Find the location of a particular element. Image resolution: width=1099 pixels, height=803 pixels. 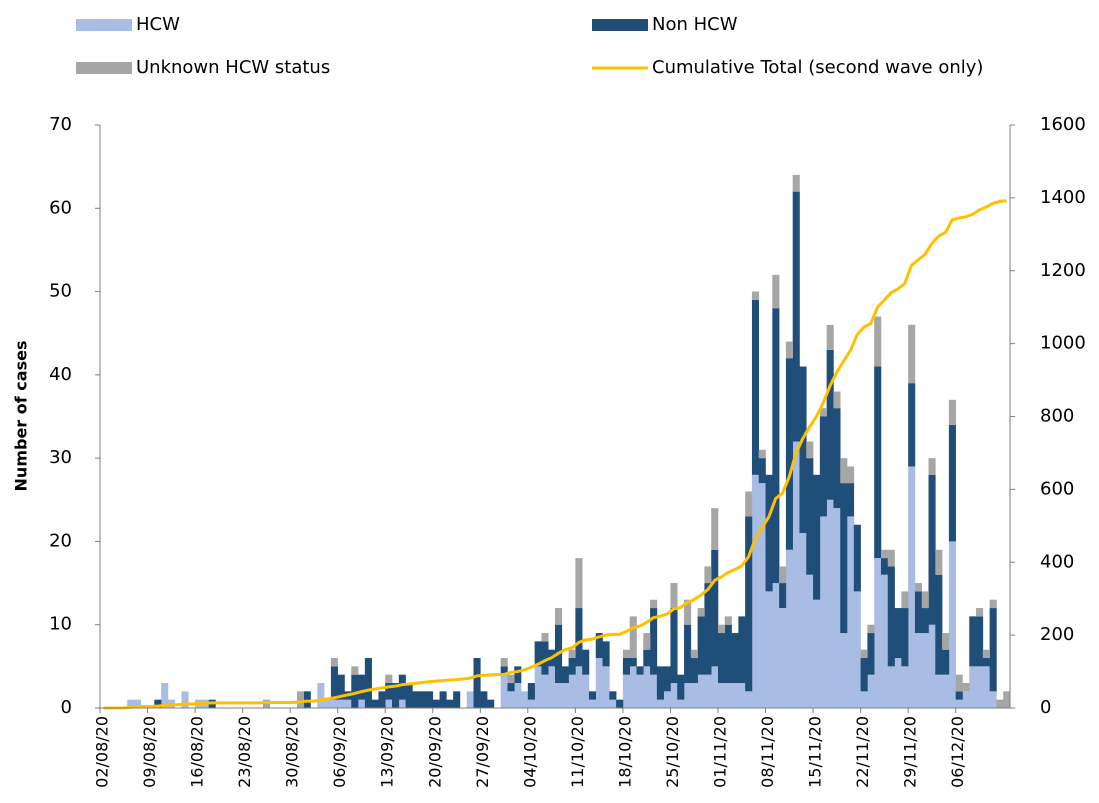

x-tick-label: 11/10/20 is located at coordinates (577, 752).